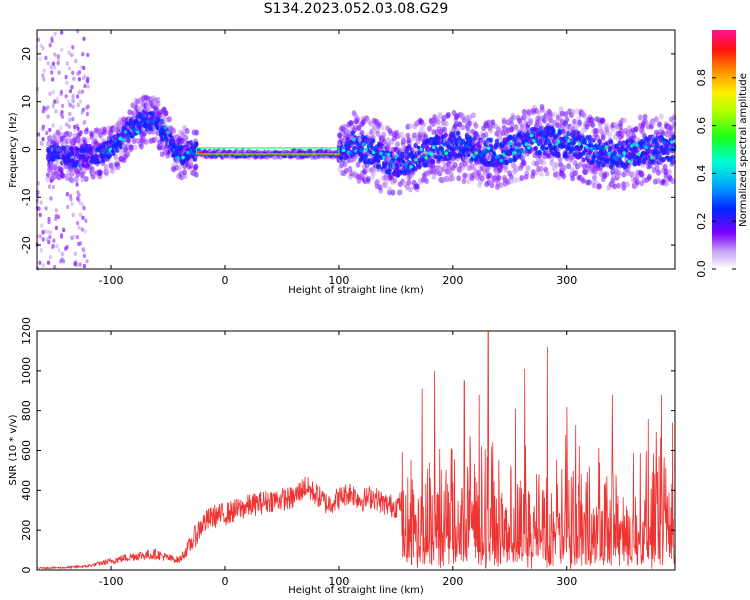 This screenshot has width=750, height=600. I want to click on snr-y-tick-label: 1000, so click(26, 371).